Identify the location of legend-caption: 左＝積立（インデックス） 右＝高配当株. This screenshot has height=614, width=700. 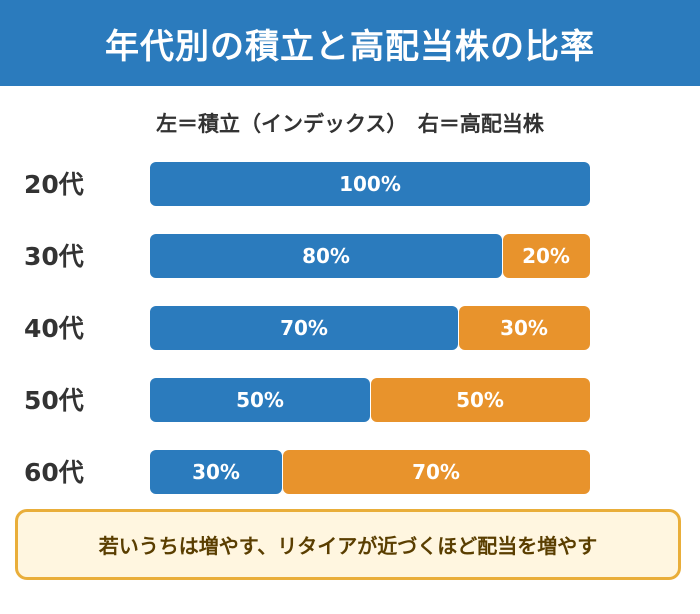
(350, 124).